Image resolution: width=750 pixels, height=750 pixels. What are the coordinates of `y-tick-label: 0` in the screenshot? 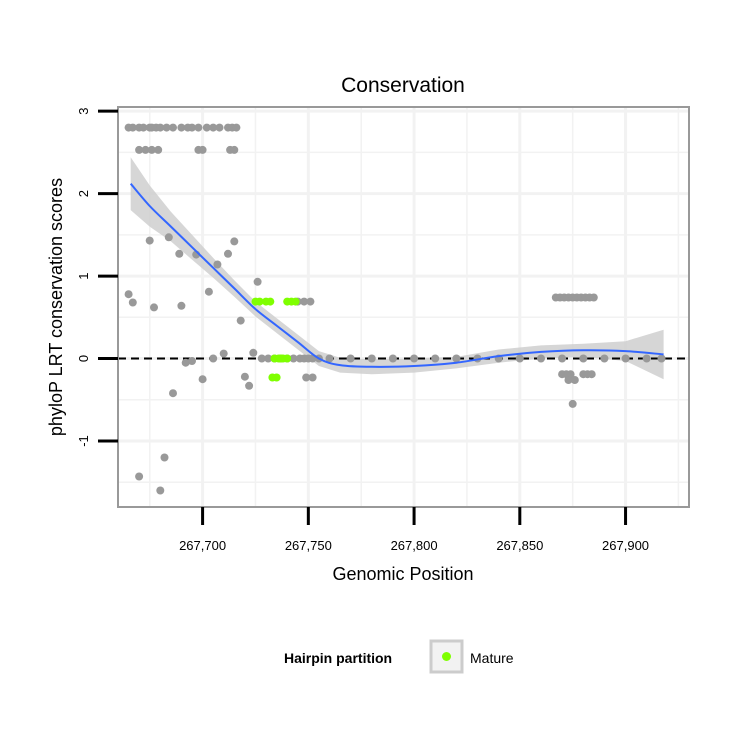 It's located at (83, 358).